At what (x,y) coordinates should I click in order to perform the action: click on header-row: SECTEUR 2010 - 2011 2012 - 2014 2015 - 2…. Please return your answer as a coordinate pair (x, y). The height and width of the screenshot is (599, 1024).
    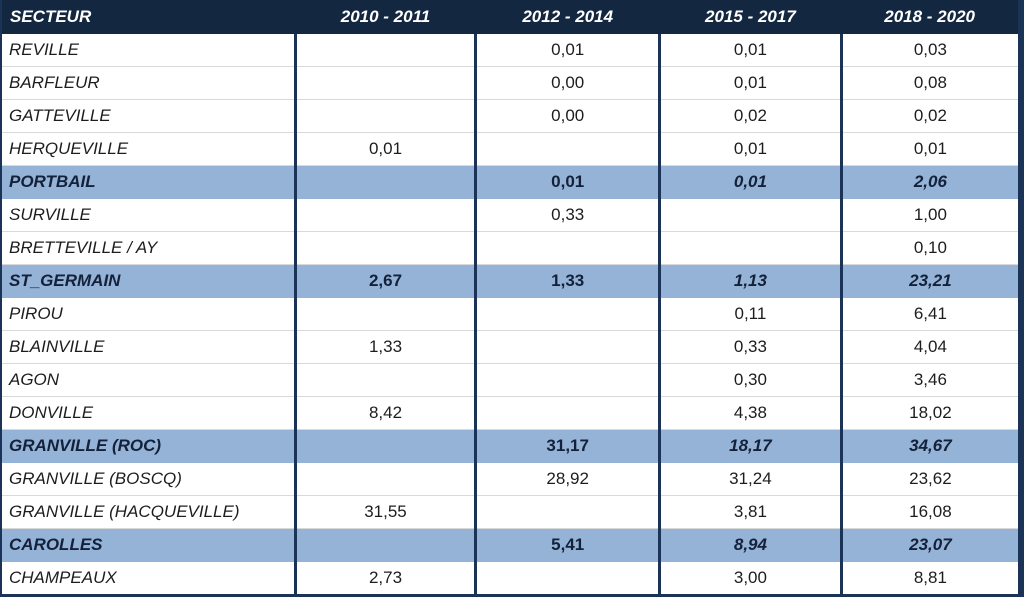
    Looking at the image, I should click on (511, 17).